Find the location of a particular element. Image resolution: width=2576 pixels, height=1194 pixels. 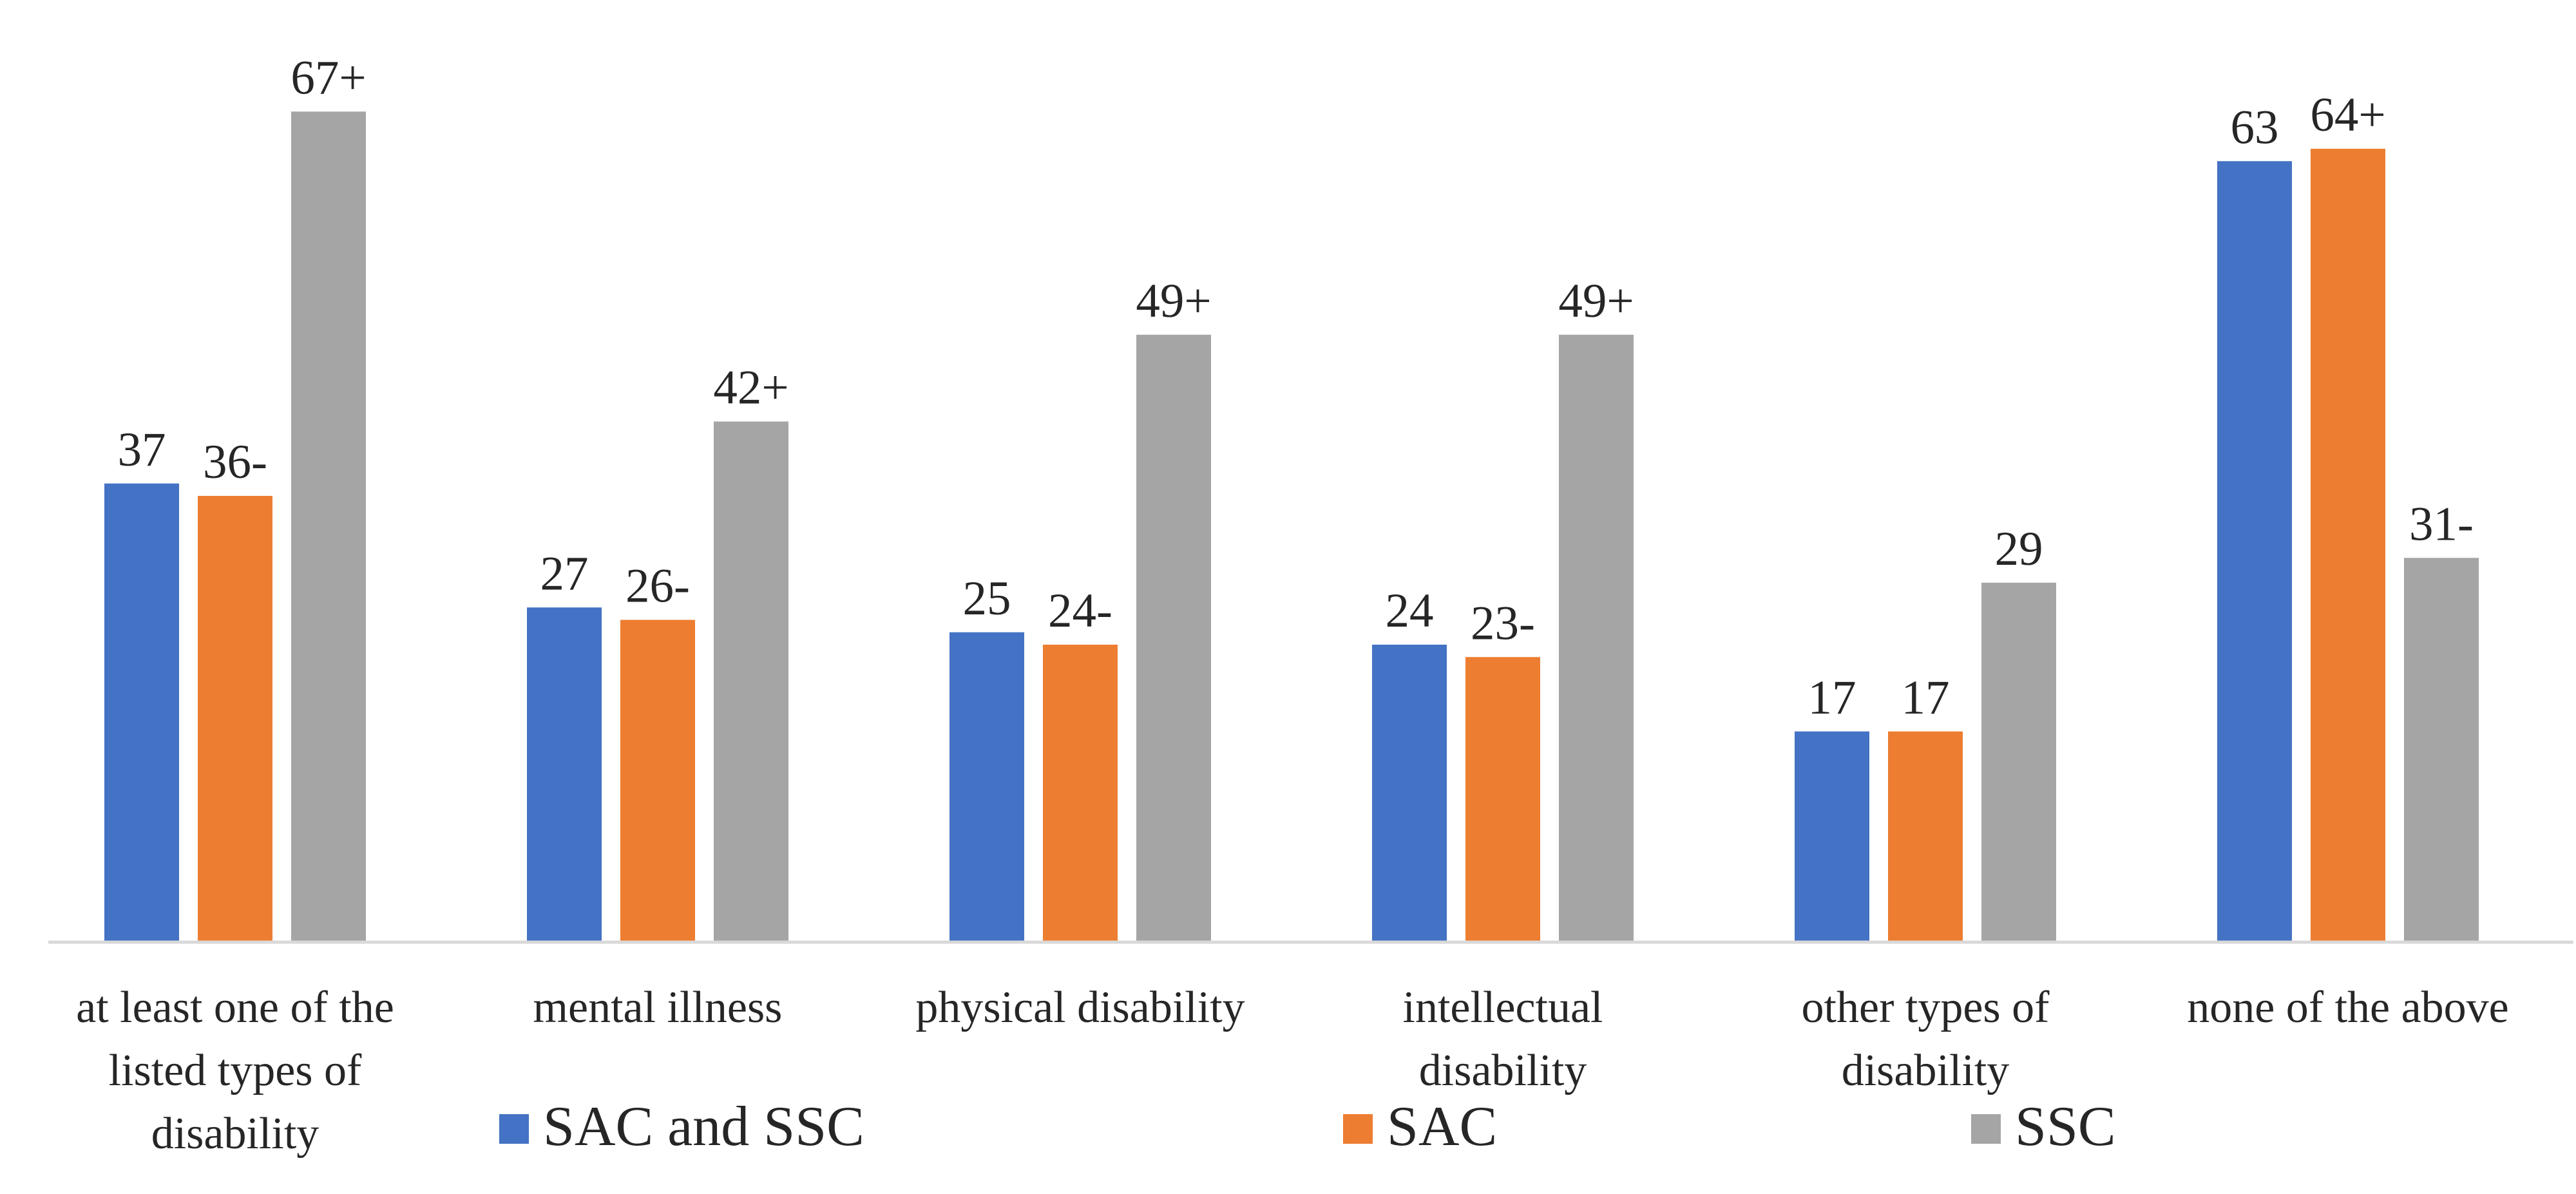

data-label: 63 is located at coordinates (2255, 127).